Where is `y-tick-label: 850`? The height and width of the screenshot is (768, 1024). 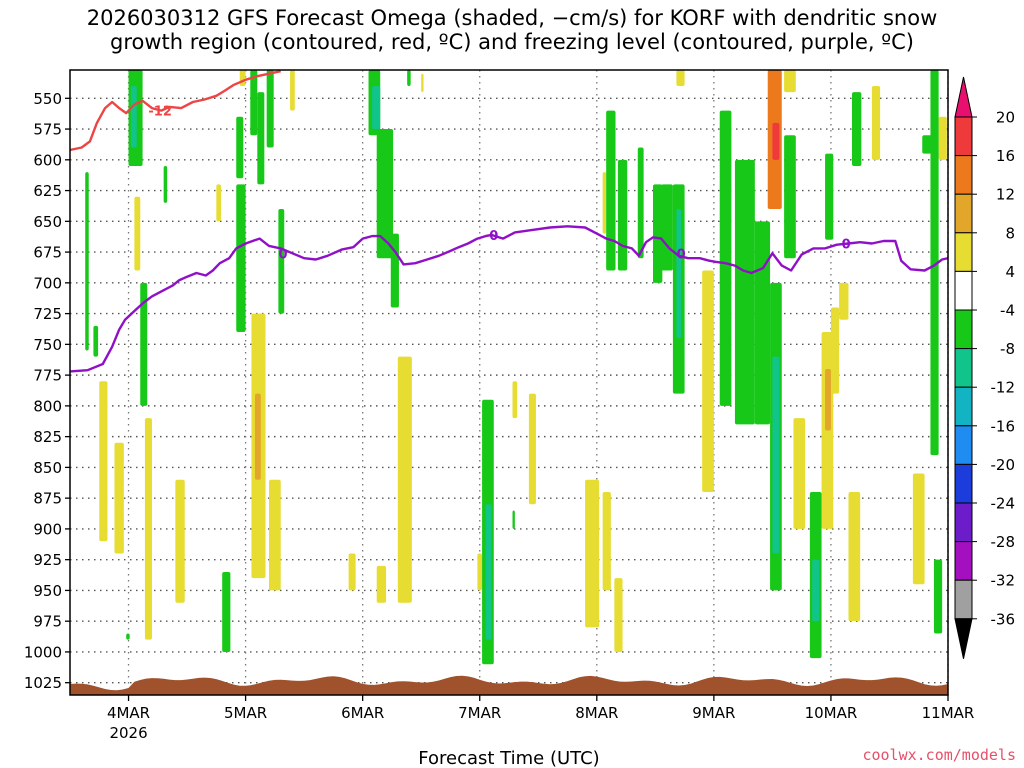
y-tick-label: 850 is located at coordinates (47, 468).